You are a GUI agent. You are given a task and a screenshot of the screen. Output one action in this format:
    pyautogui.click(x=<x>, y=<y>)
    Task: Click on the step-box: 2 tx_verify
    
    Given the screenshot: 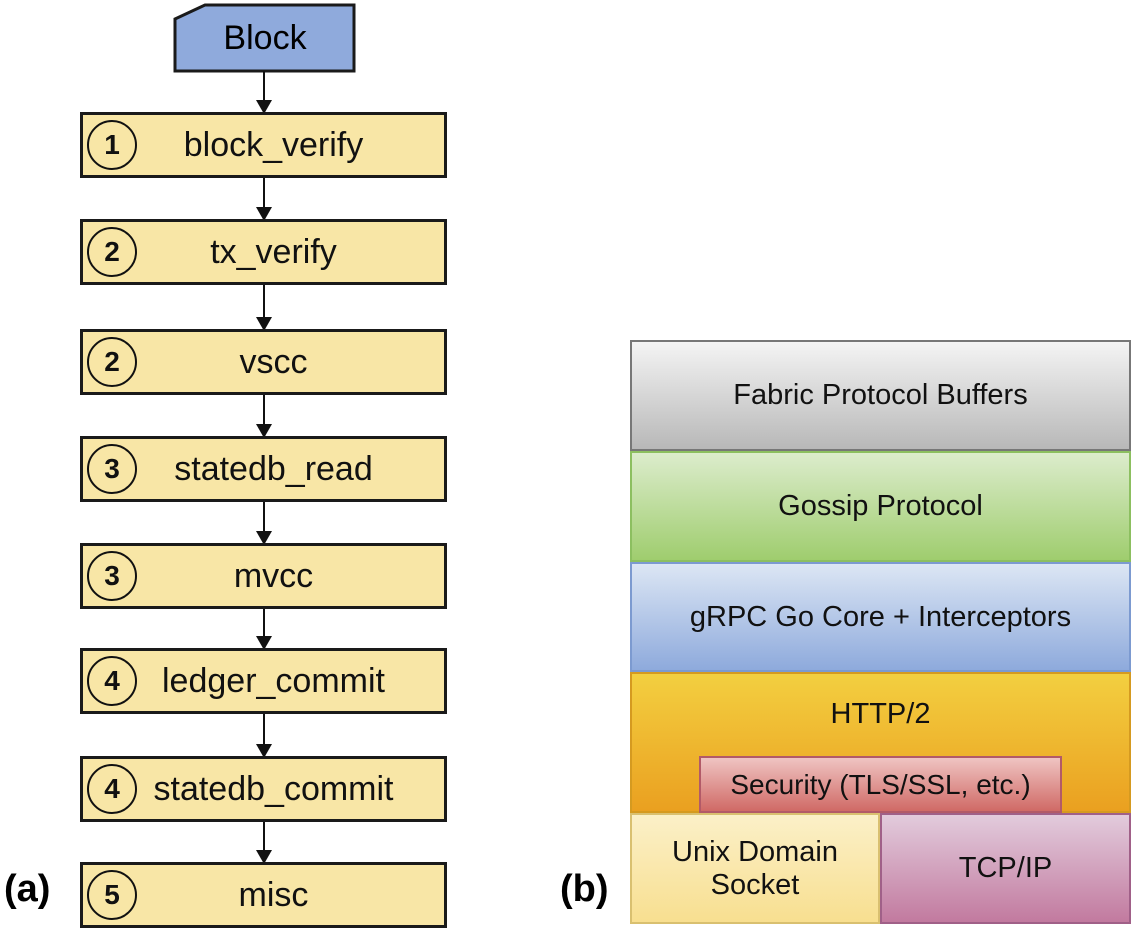 What is the action you would take?
    pyautogui.click(x=263, y=252)
    